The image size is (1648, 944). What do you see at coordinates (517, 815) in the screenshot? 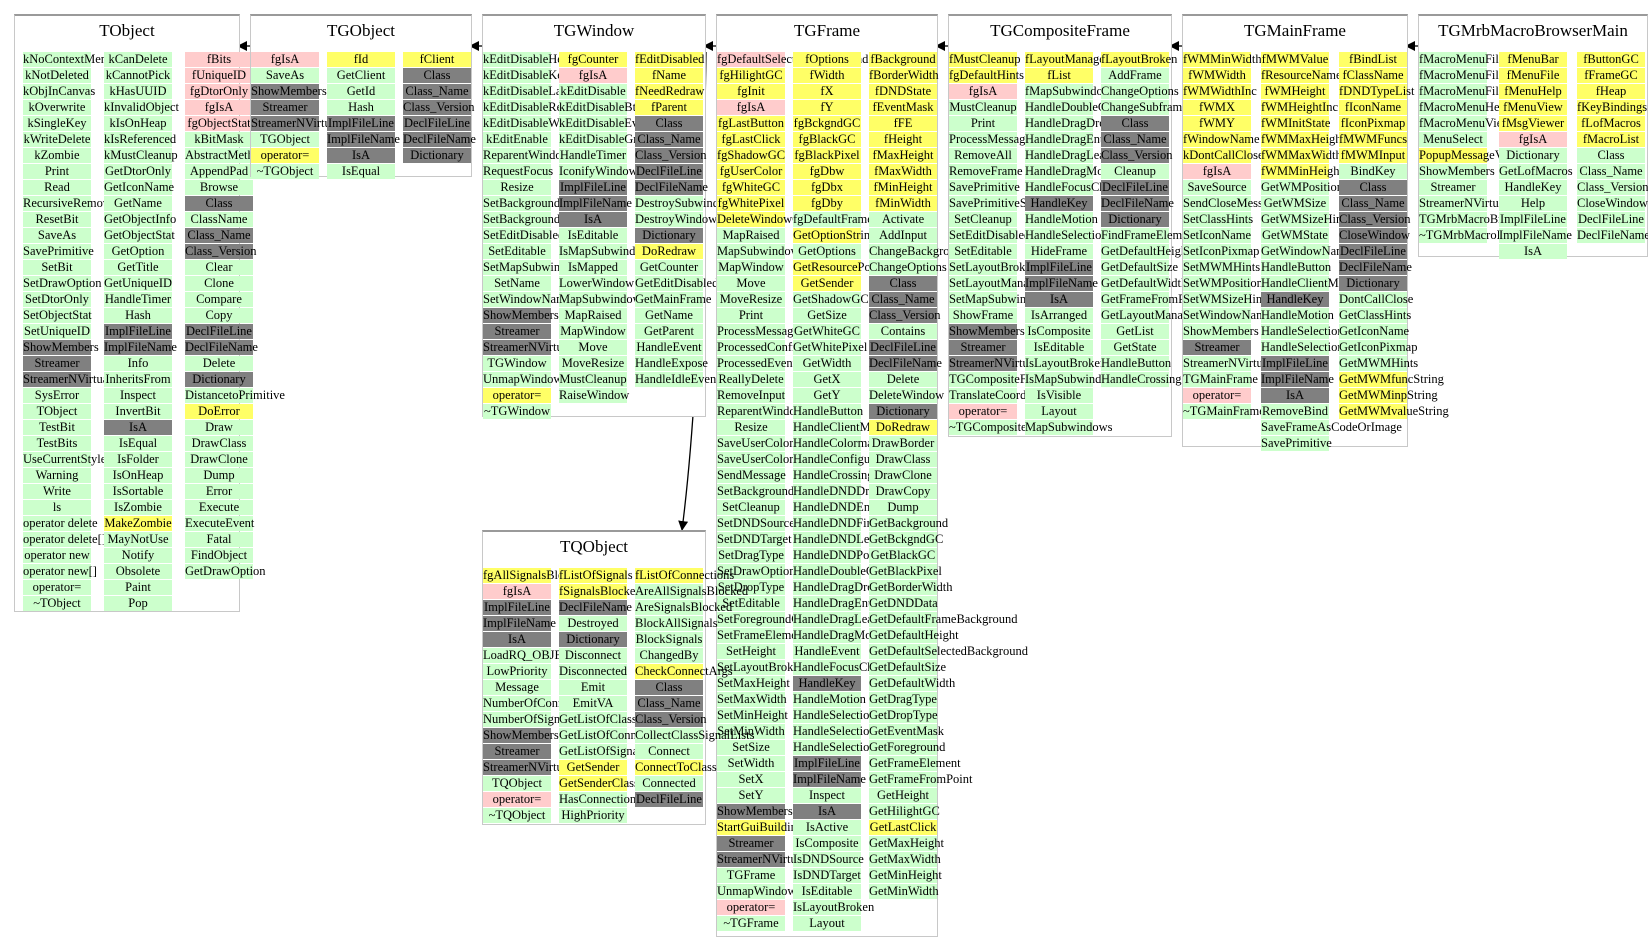
I see `class-member: ~TQObject` at bounding box center [517, 815].